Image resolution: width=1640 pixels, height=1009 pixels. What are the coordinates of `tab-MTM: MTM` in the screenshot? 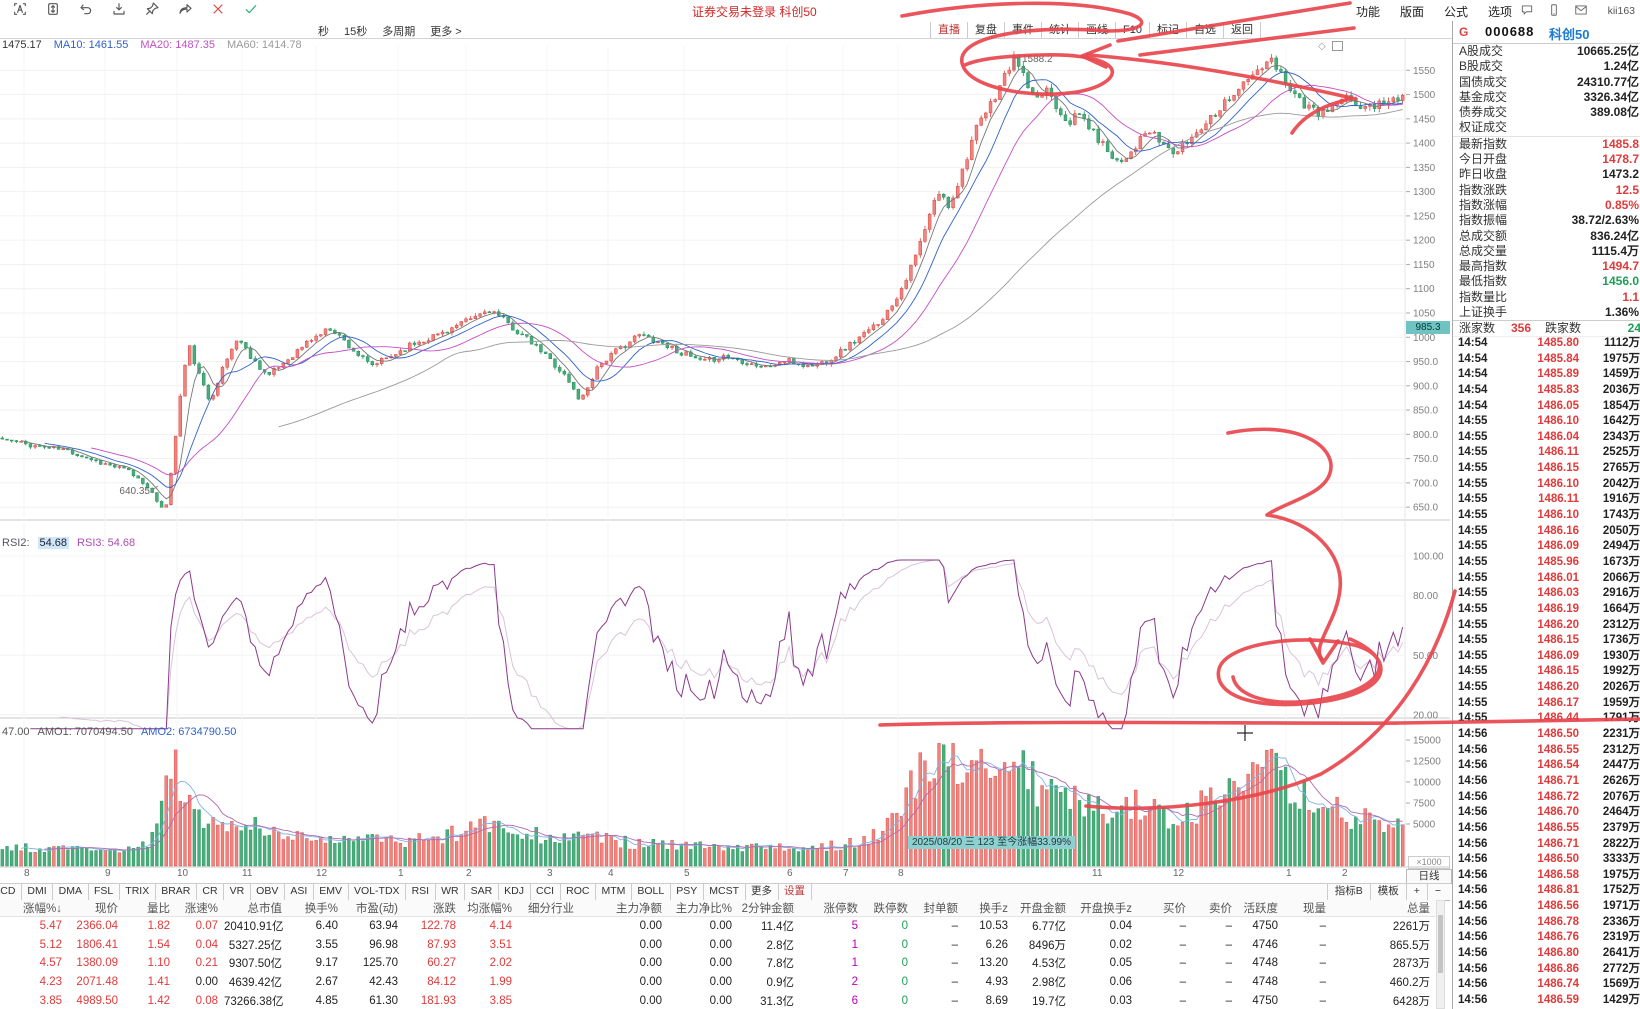 It's located at (614, 892).